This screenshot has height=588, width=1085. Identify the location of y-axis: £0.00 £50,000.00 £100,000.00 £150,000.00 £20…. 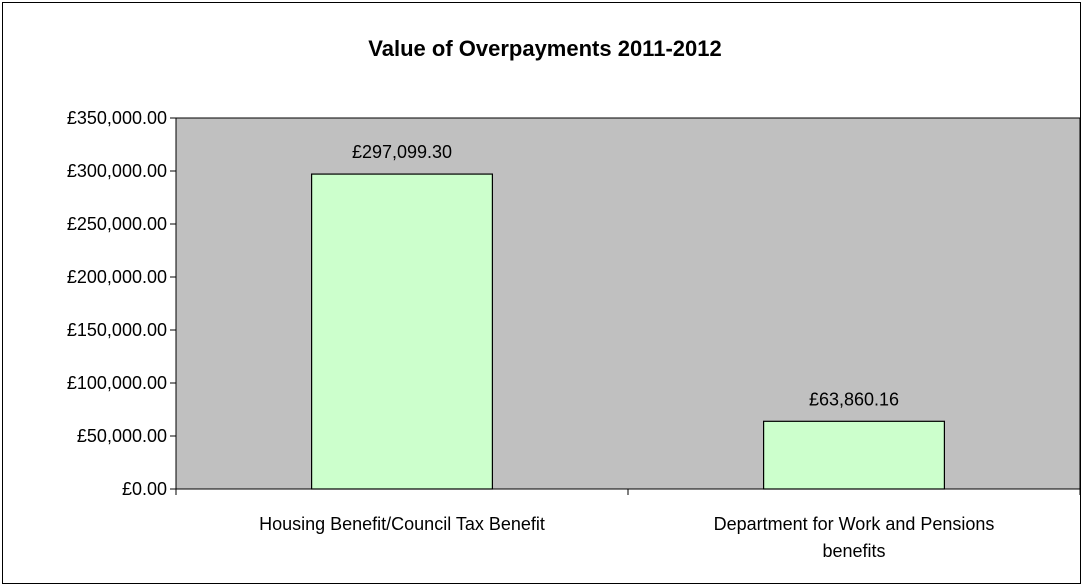
(122, 303).